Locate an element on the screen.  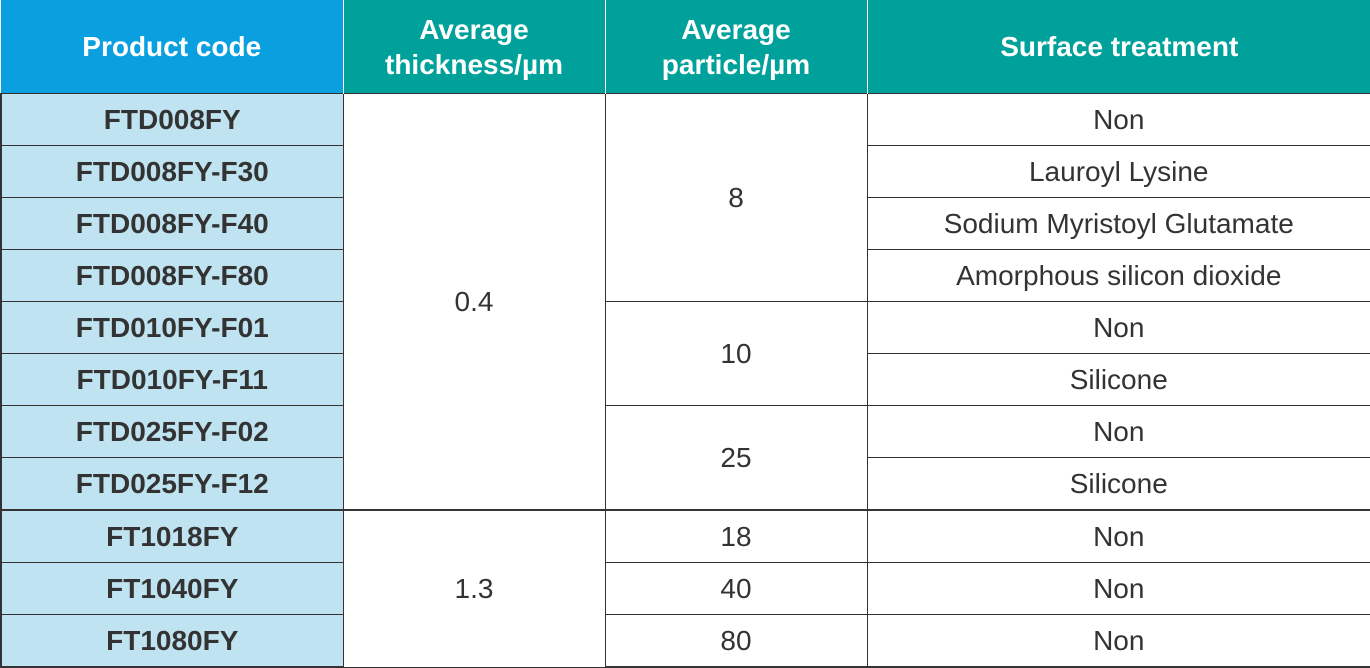
particle-cell: 80 is located at coordinates (736, 641).